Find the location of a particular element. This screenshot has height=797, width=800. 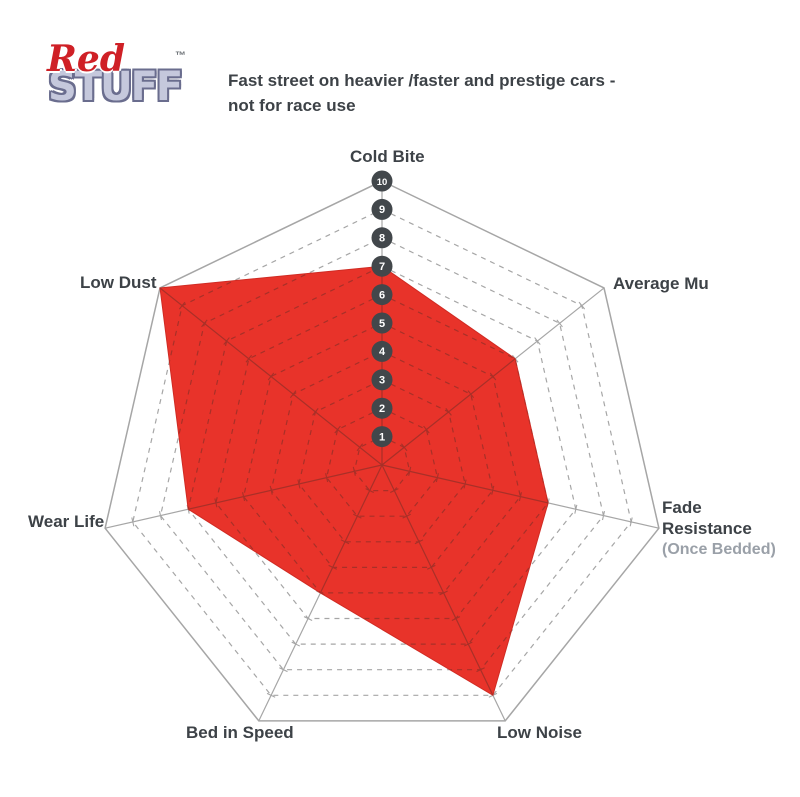

svg-text: 5 is located at coordinates (382, 324).